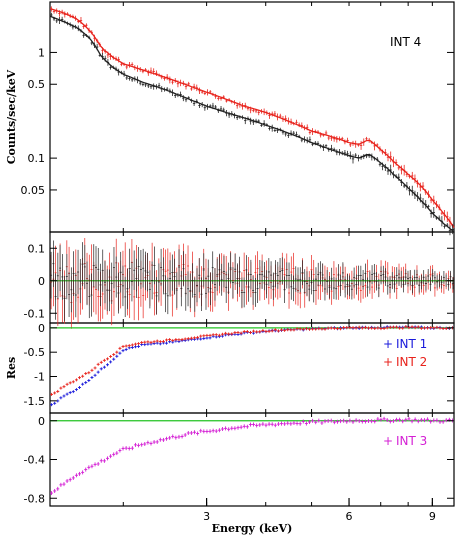  Describe the element at coordinates (388, 362) in the screenshot. I see `legend-int2-marker: +` at that location.